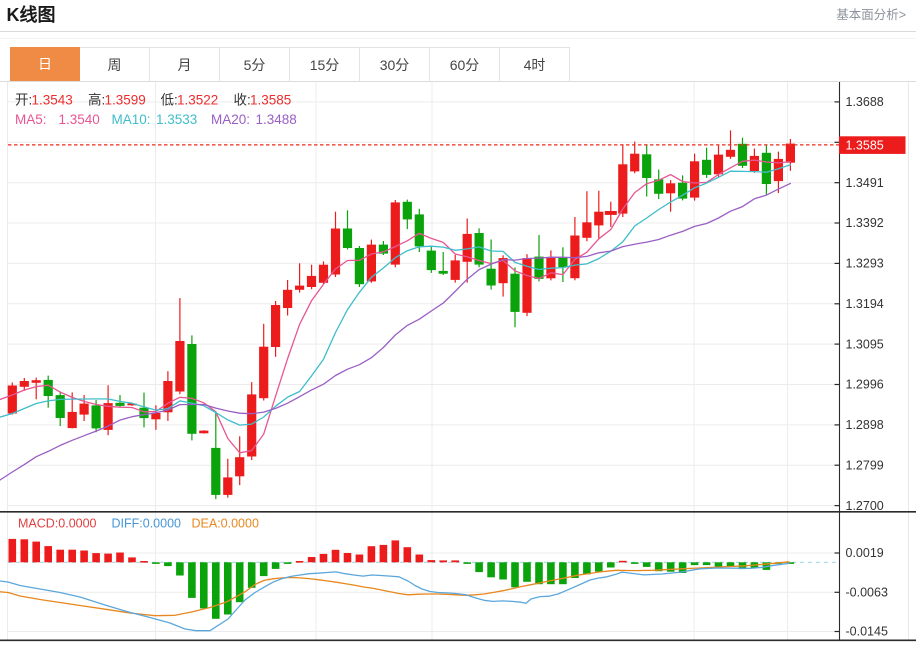  Describe the element at coordinates (865, 553) in the screenshot. I see `svg-text: 0.0019` at that location.